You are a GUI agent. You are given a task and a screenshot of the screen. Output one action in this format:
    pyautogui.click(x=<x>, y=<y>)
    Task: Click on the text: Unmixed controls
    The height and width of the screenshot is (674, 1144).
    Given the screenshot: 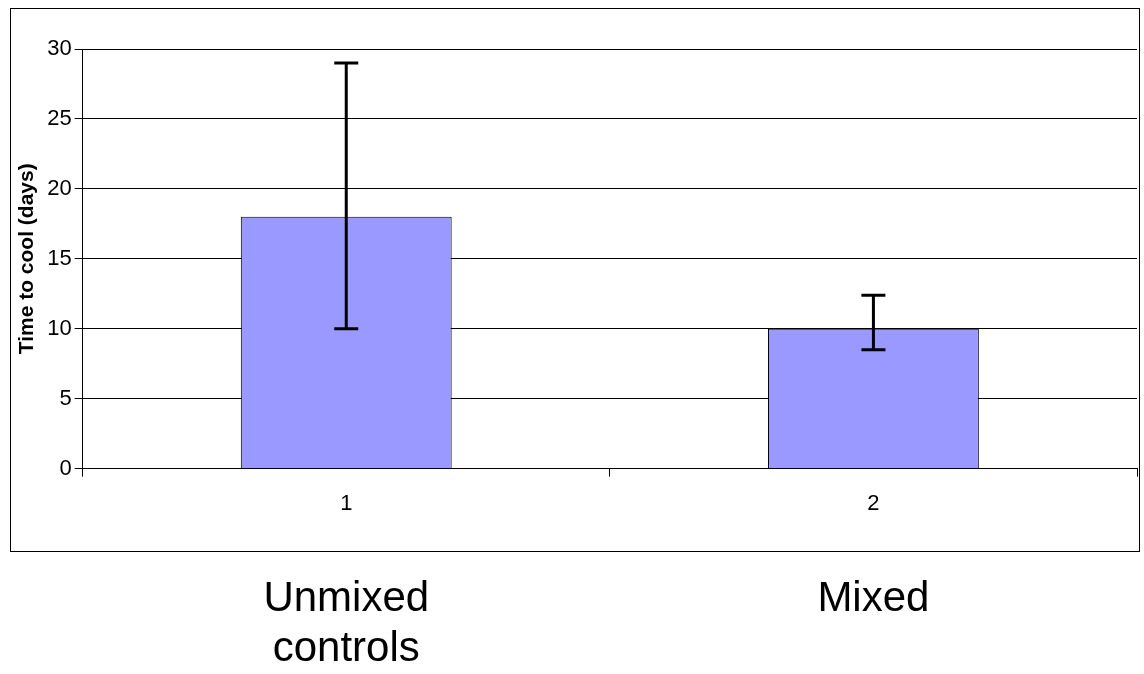 What is the action you would take?
    pyautogui.click(x=346, y=622)
    